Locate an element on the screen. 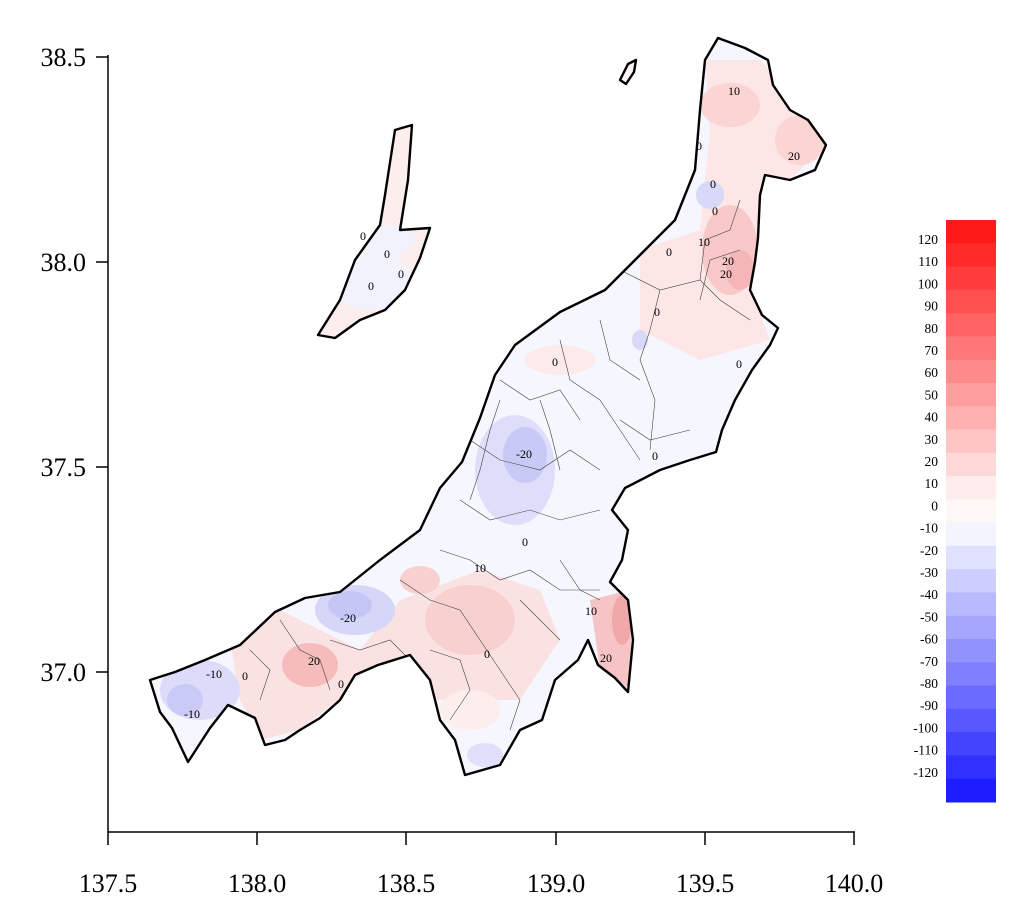 This screenshot has width=1024, height=920. legend-level-label: -100 is located at coordinates (925, 727).